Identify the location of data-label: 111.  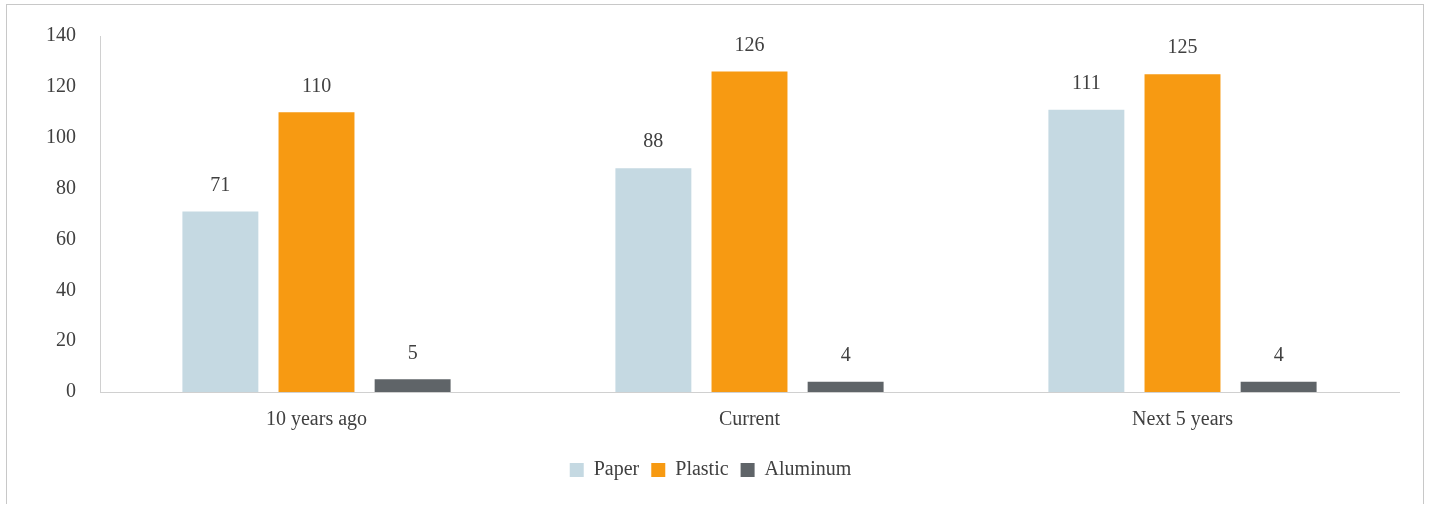
(1086, 81).